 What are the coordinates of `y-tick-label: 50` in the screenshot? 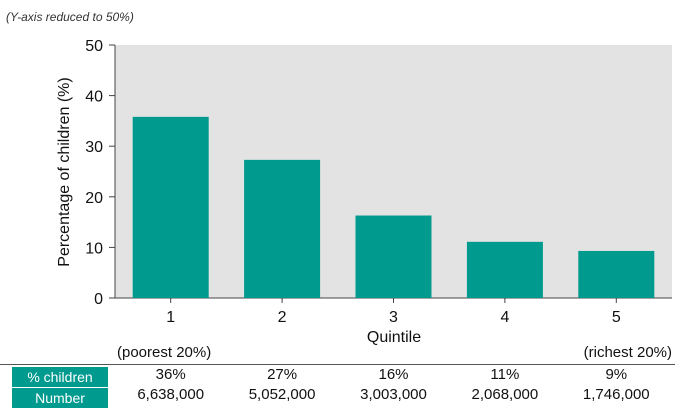 It's located at (94, 46).